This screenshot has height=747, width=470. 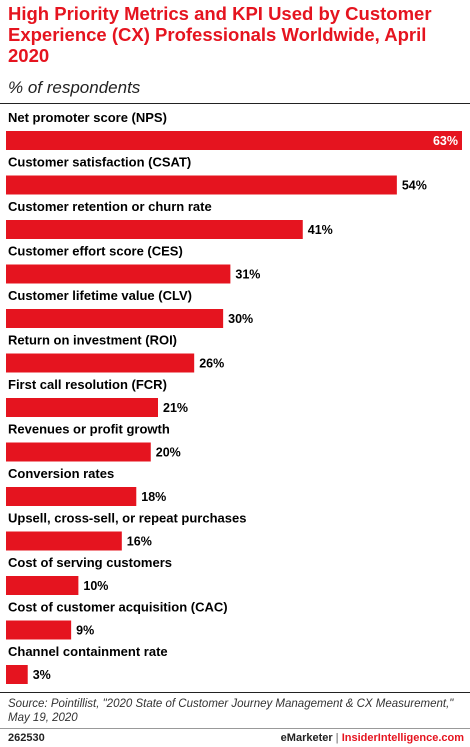 I want to click on category-label: Cost of customer acquisition (CAC), so click(x=118, y=607).